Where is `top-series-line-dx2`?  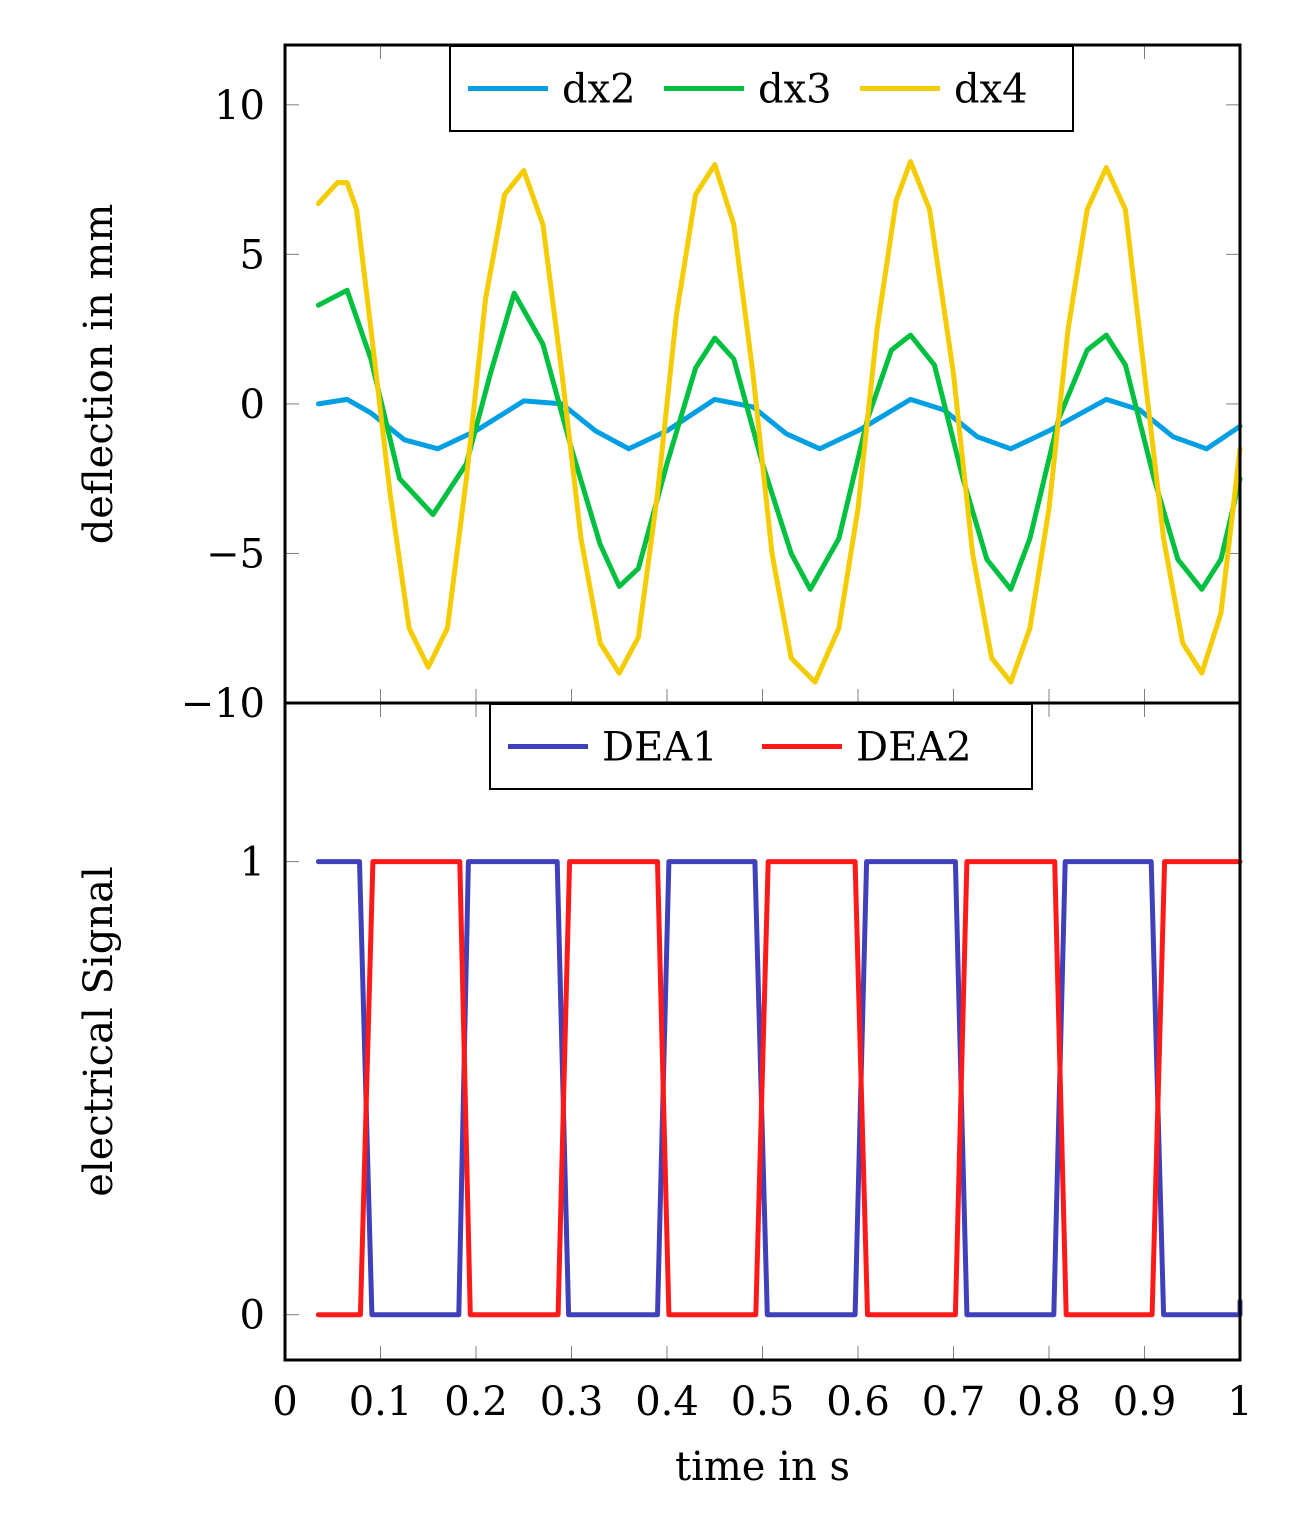 top-series-line-dx2 is located at coordinates (779, 424).